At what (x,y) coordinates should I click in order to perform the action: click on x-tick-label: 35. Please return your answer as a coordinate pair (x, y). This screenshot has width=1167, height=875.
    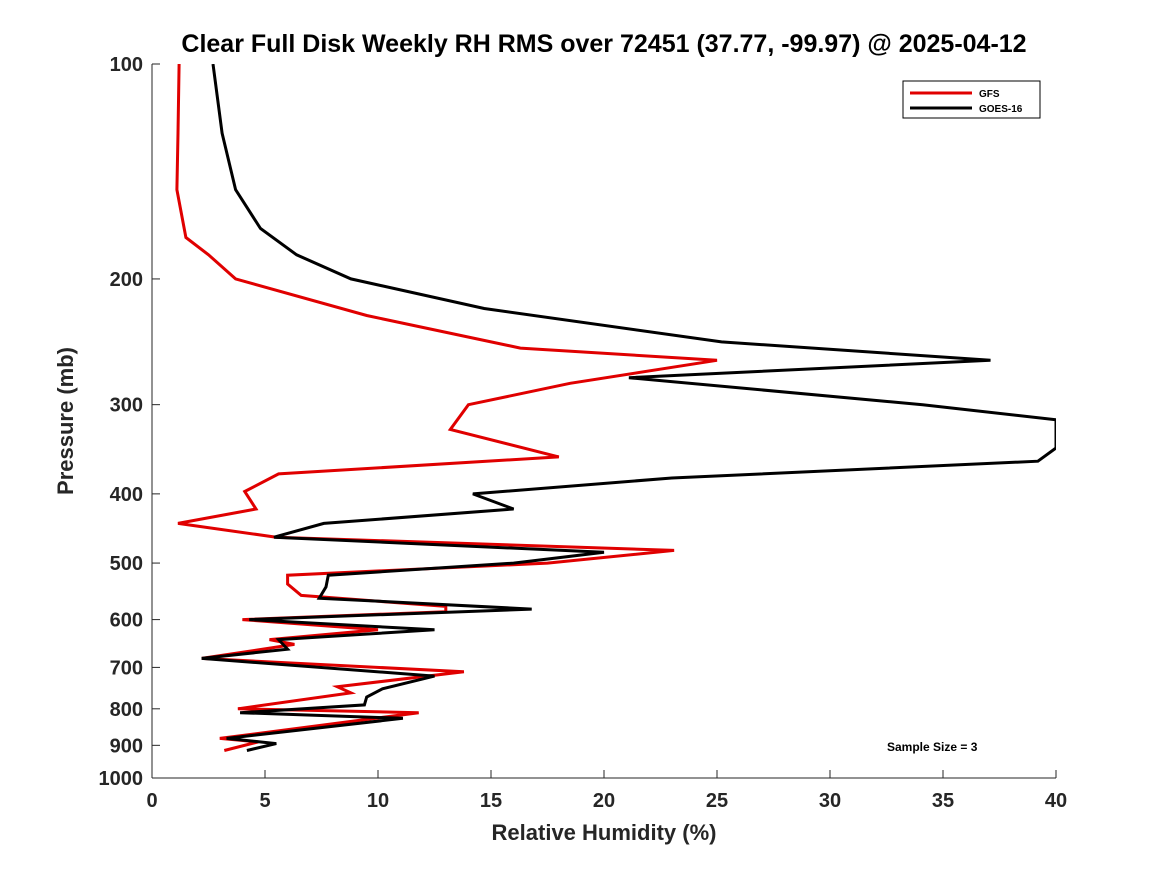
    Looking at the image, I should click on (943, 801).